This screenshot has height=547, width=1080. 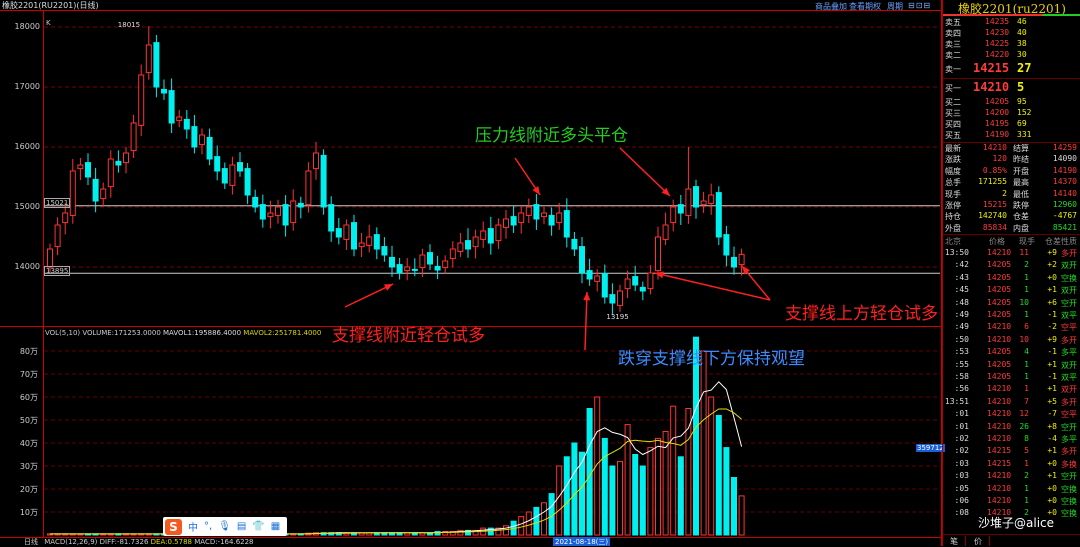 I want to click on tick-time: :01, so click(x=961, y=414).